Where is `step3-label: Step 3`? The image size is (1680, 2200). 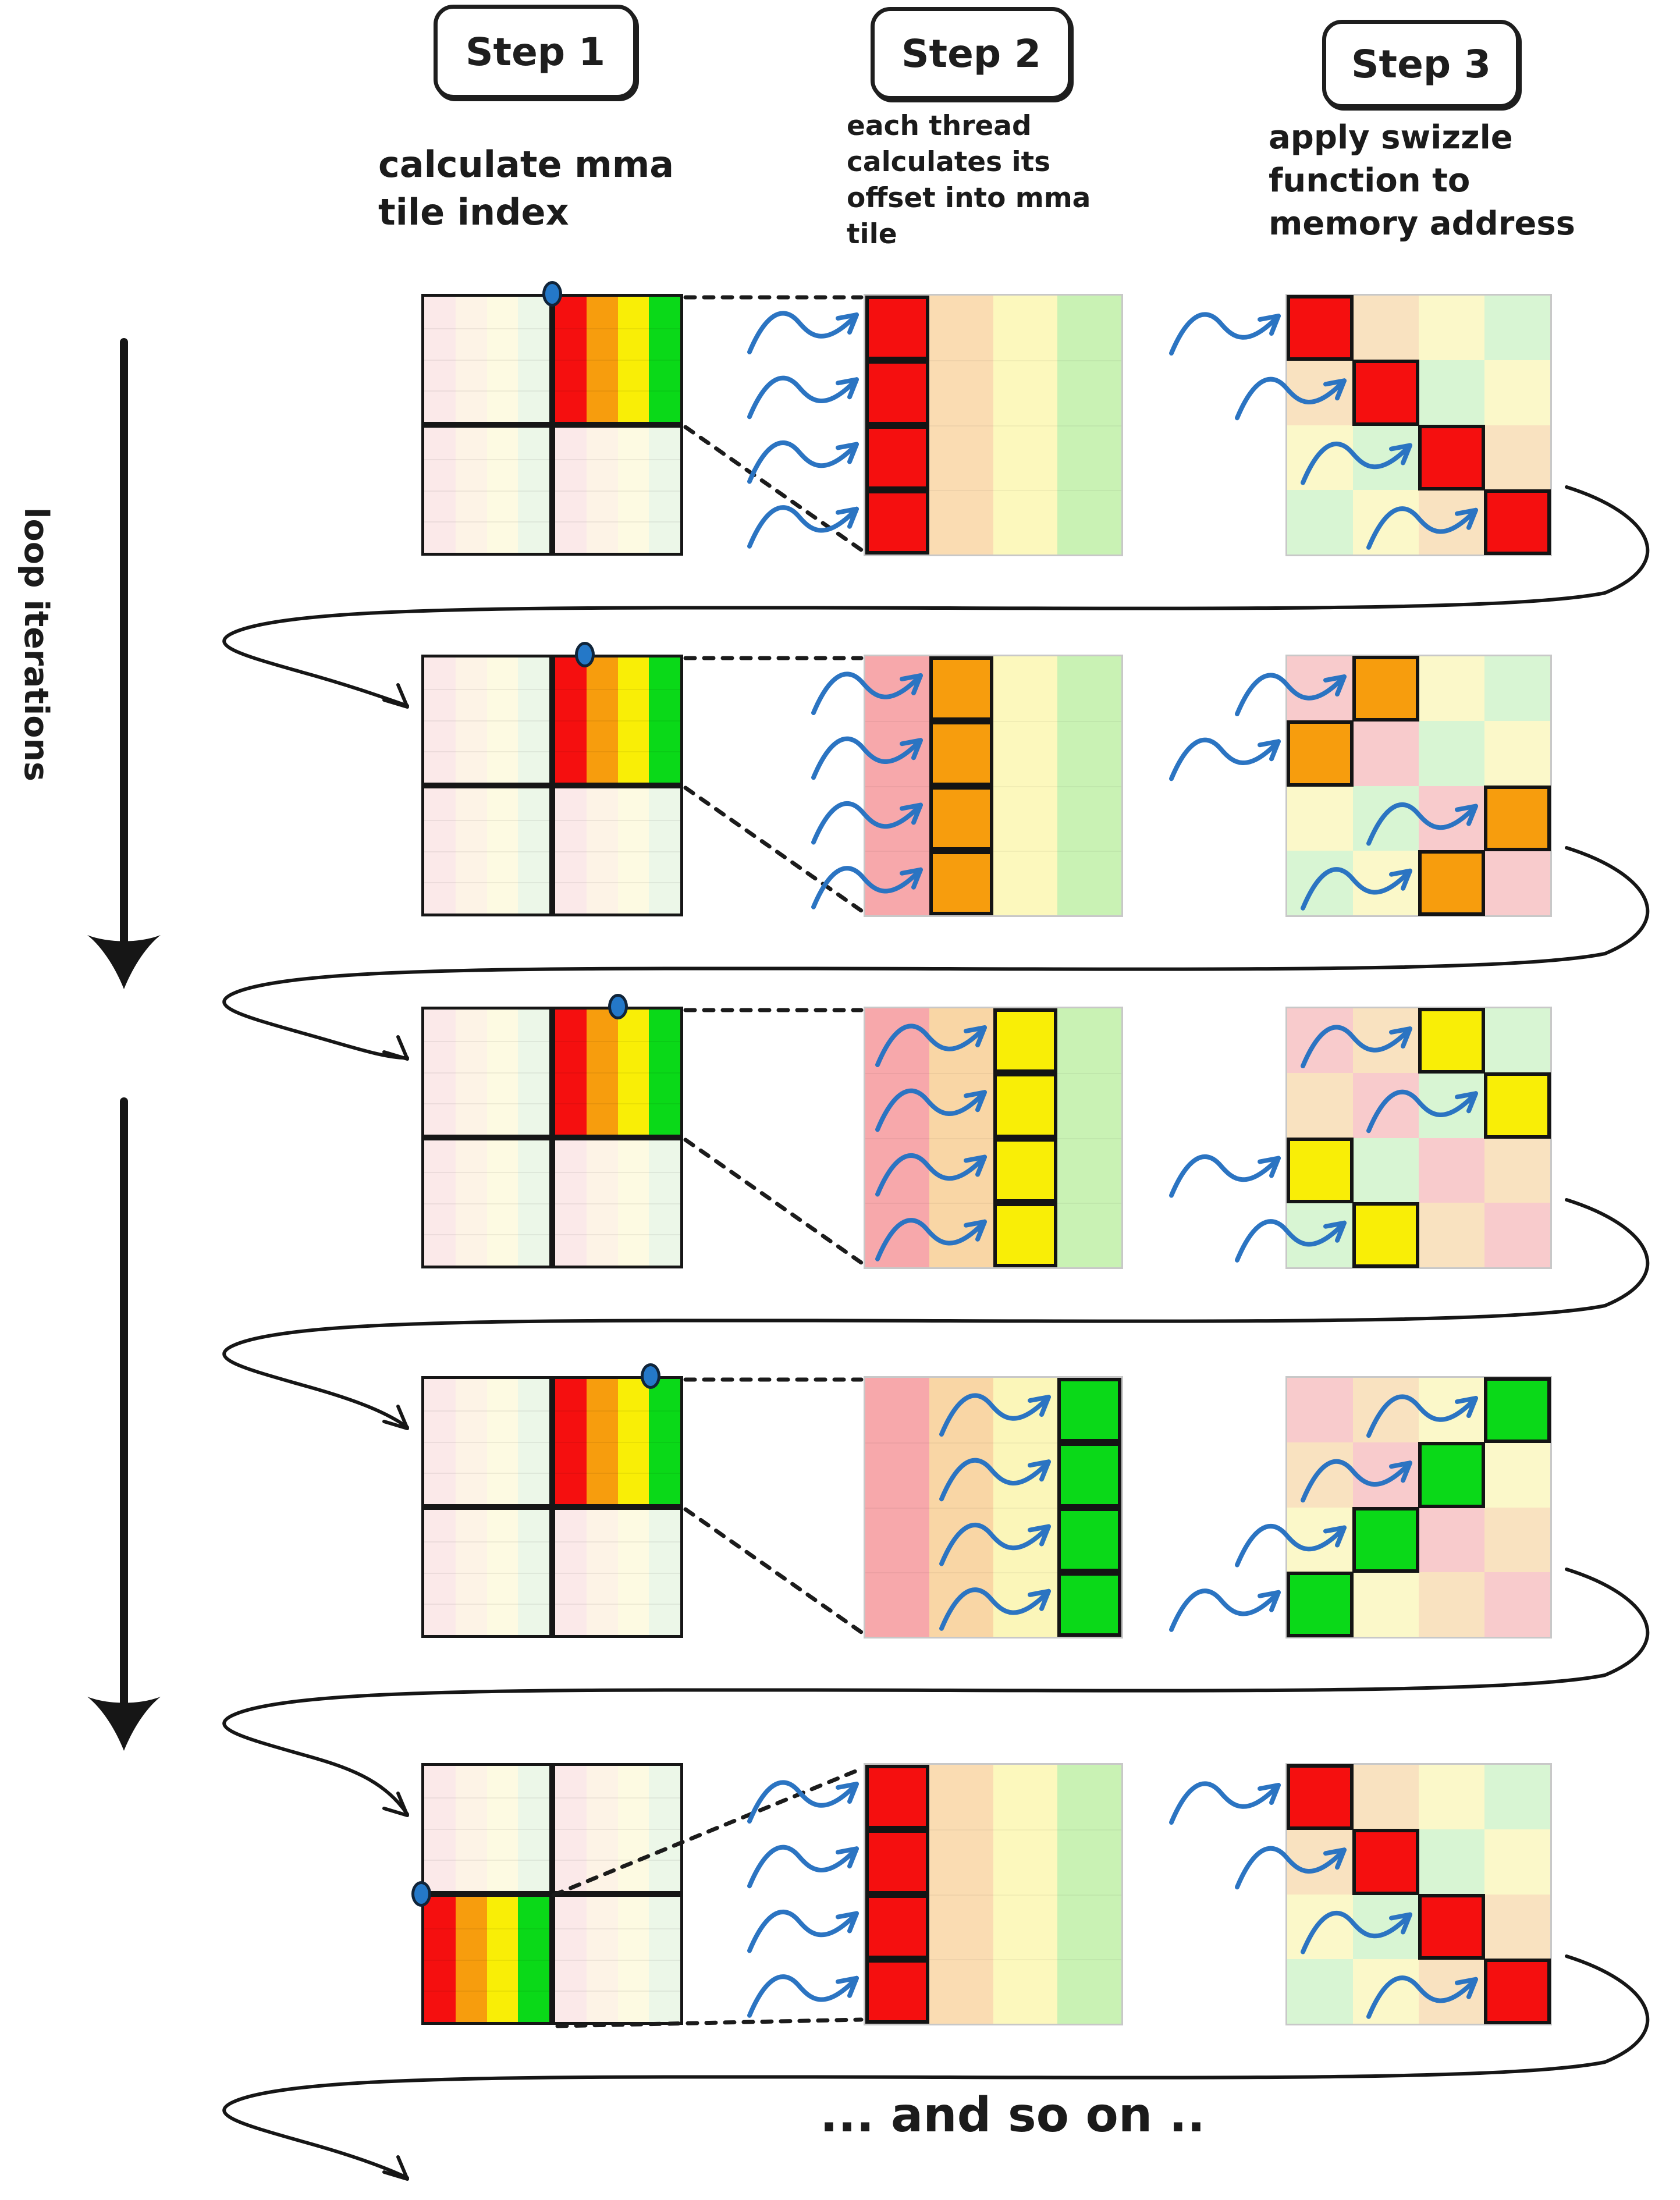
step3-label: Step 3 is located at coordinates (1421, 64).